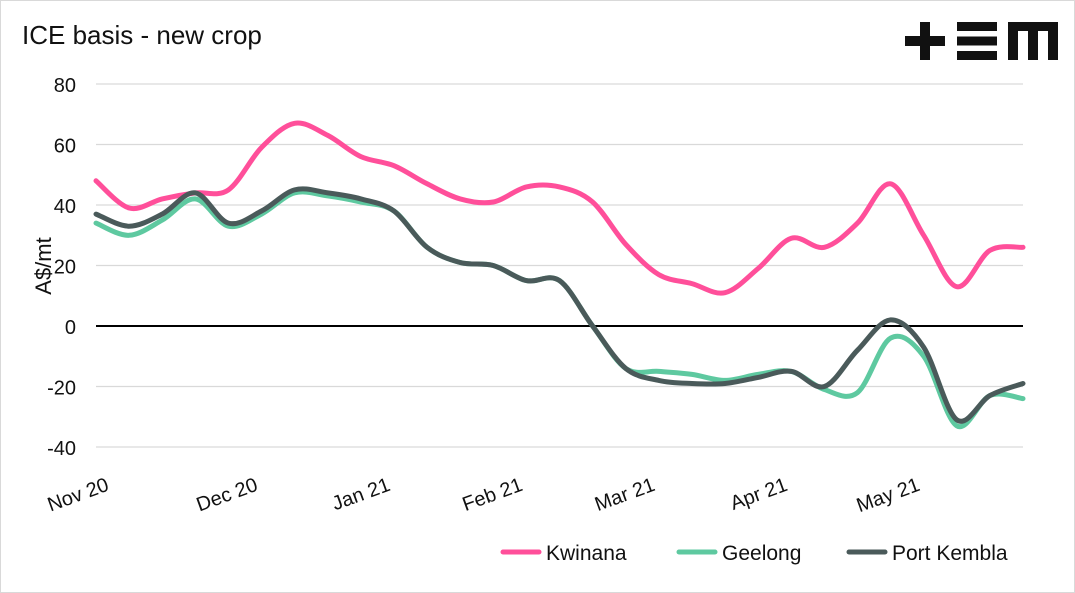 The height and width of the screenshot is (593, 1075). What do you see at coordinates (70, 328) in the screenshot?
I see `y-tick-label: 0` at bounding box center [70, 328].